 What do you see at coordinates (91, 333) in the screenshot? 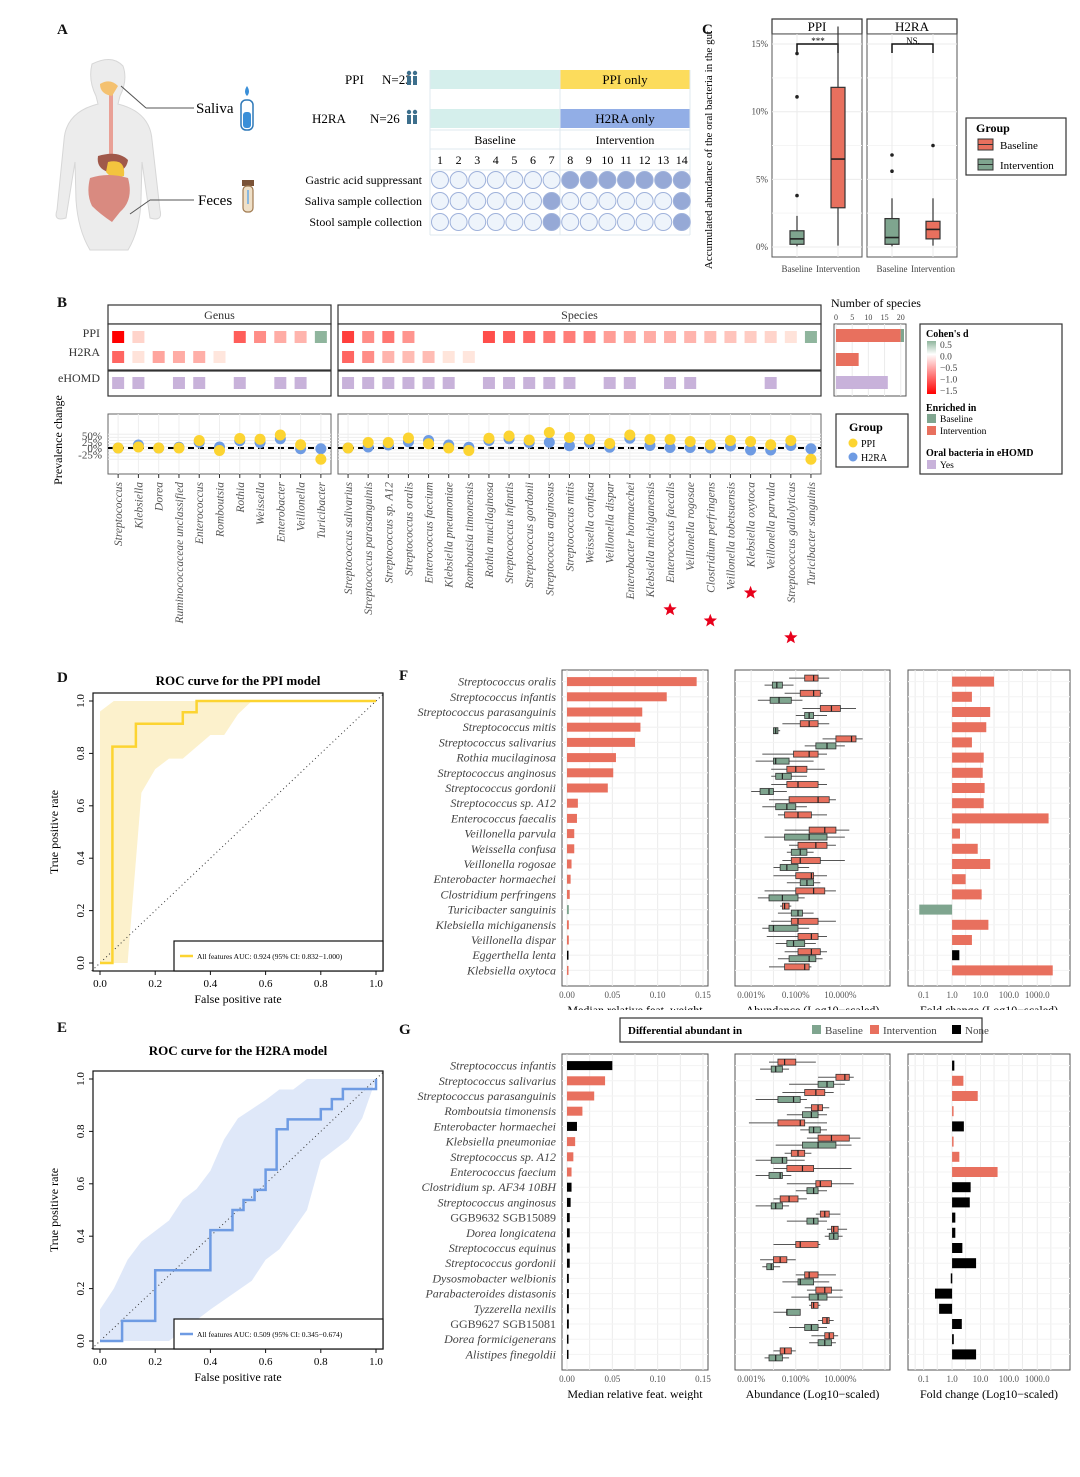
I see `row-label: PPI` at bounding box center [91, 333].